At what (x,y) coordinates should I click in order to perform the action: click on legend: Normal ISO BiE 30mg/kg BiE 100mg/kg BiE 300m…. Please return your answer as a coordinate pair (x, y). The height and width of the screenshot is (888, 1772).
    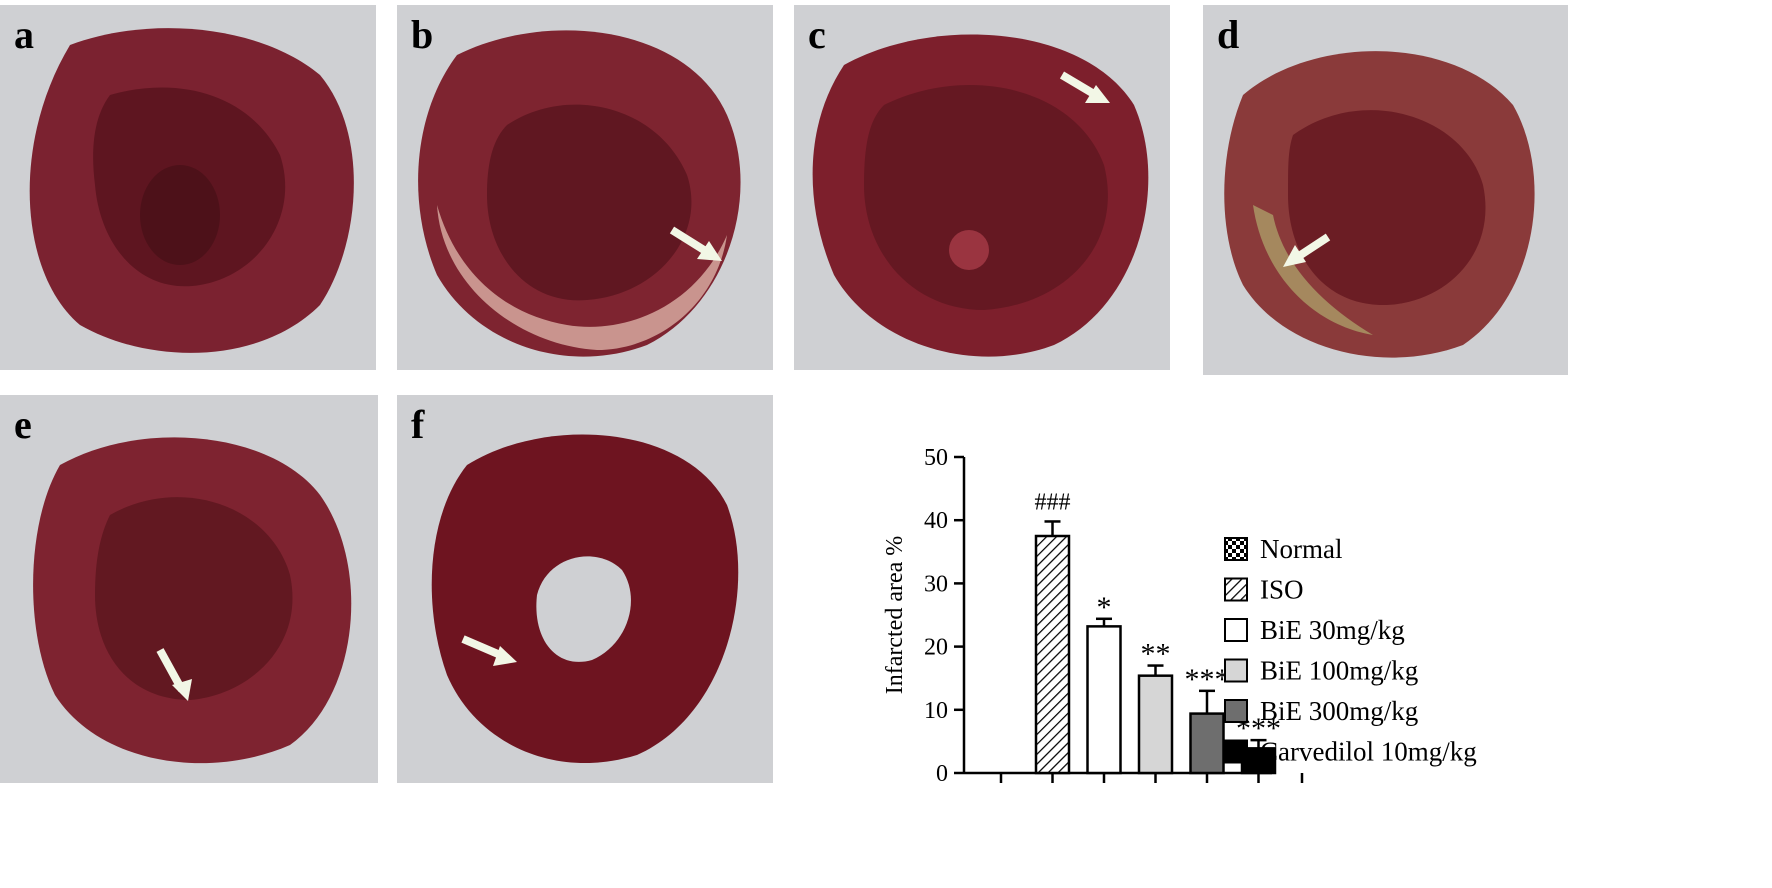
    Looking at the image, I should click on (1350, 650).